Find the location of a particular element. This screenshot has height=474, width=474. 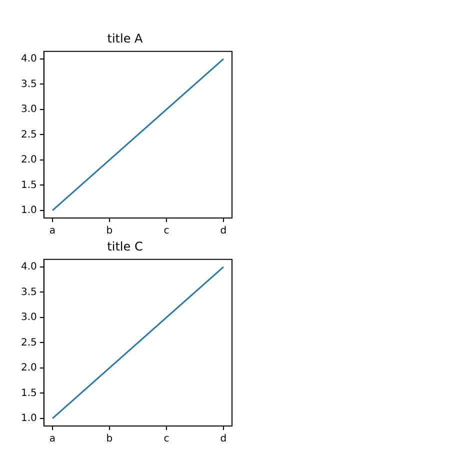

chart-title: title C is located at coordinates (125, 246).